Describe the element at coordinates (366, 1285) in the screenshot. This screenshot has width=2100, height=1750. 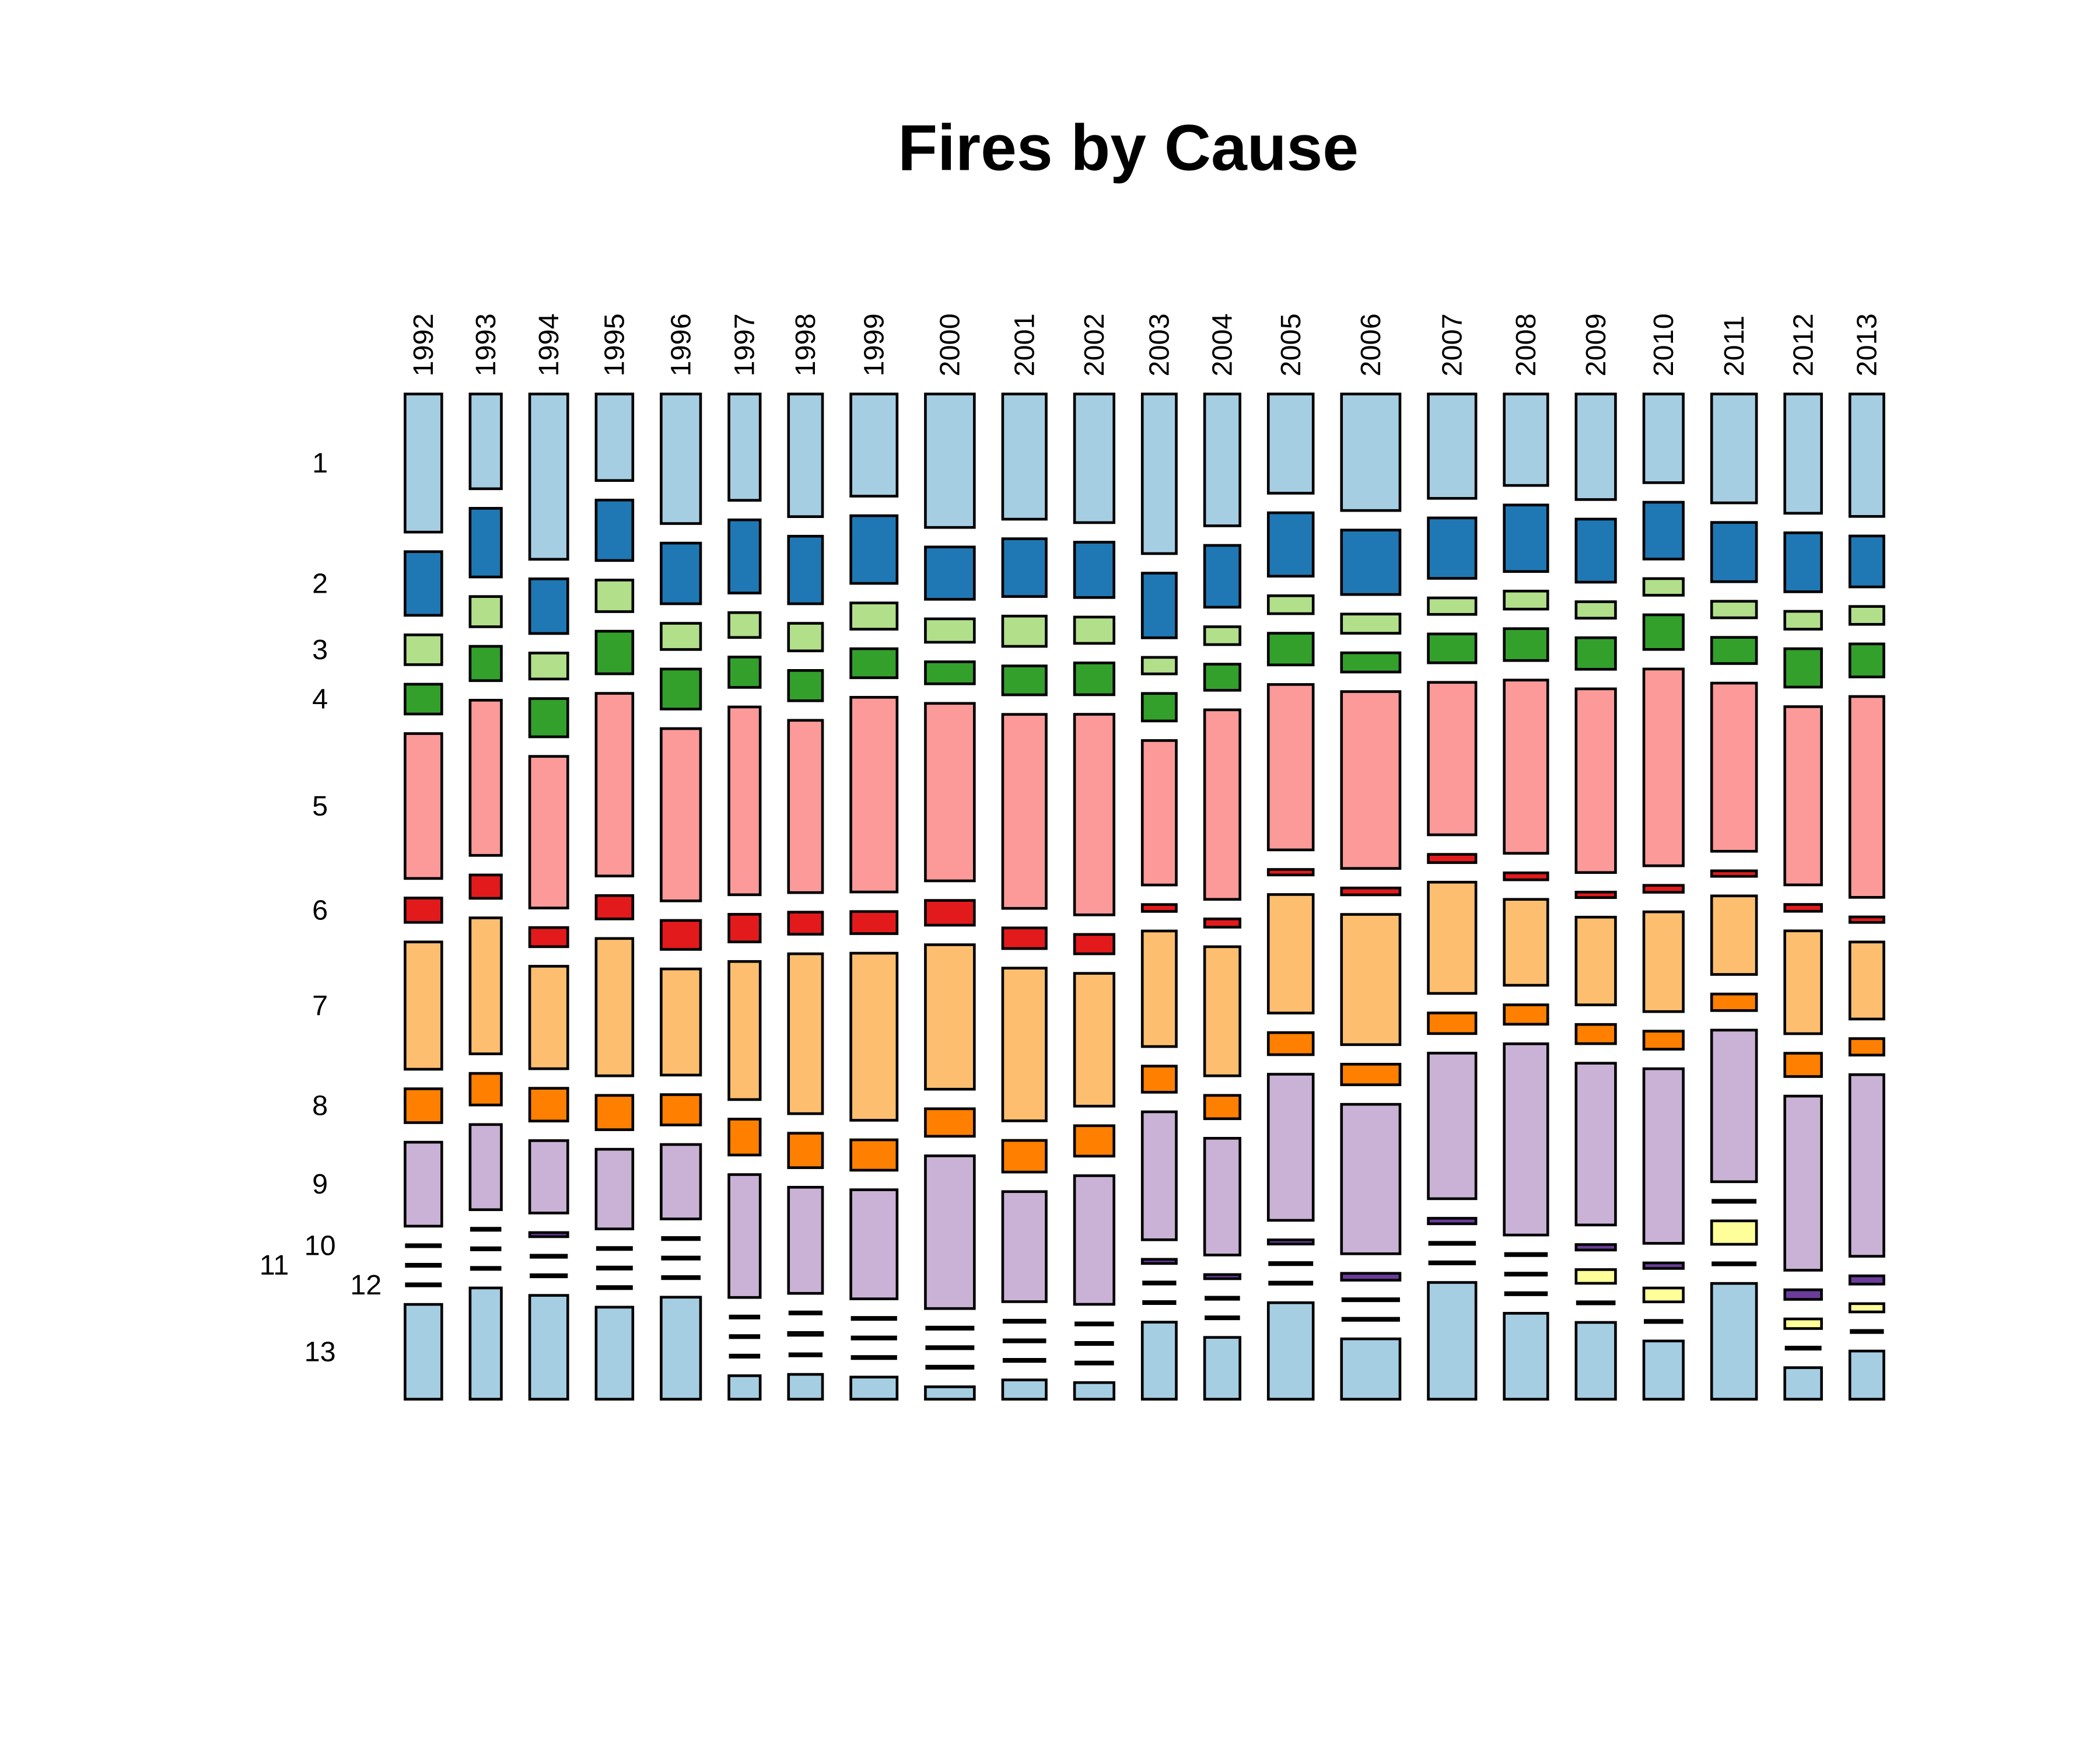
I see `y-tick-label: 12` at that location.